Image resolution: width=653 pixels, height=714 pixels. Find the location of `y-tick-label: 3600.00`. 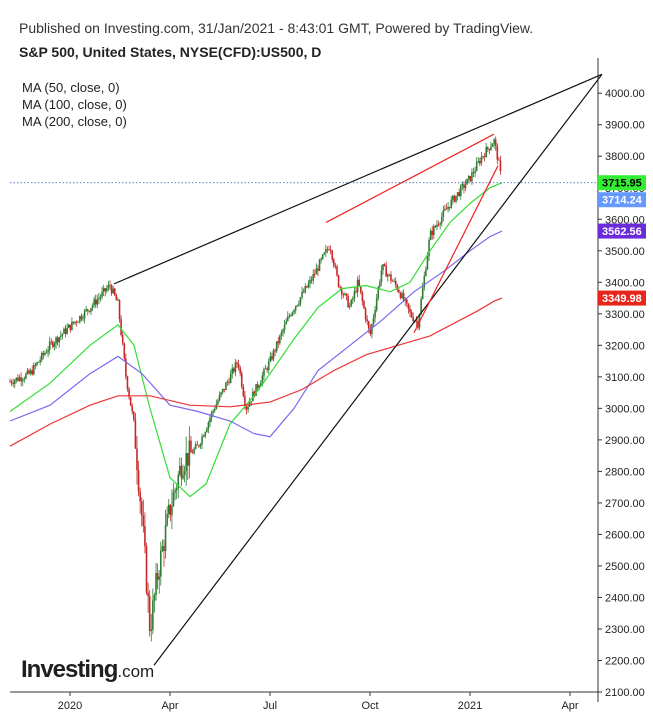

y-tick-label: 3600.00 is located at coordinates (625, 220).